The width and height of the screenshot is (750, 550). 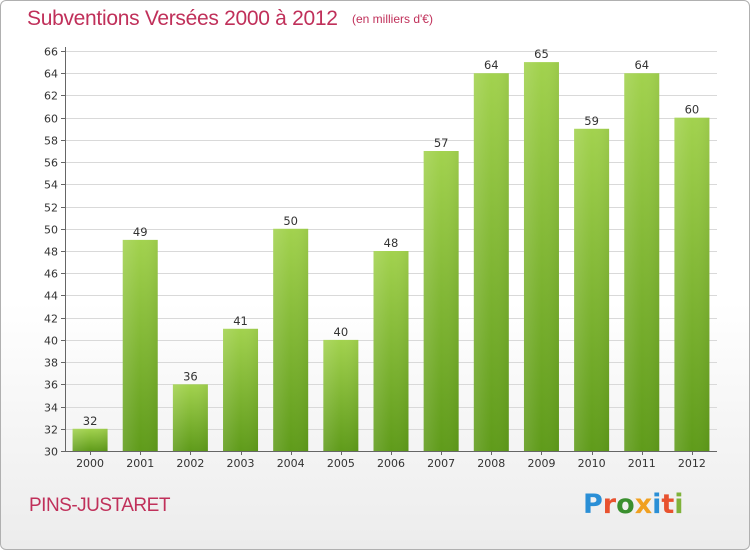 What do you see at coordinates (642, 463) in the screenshot?
I see `x-tick-label: 2011` at bounding box center [642, 463].